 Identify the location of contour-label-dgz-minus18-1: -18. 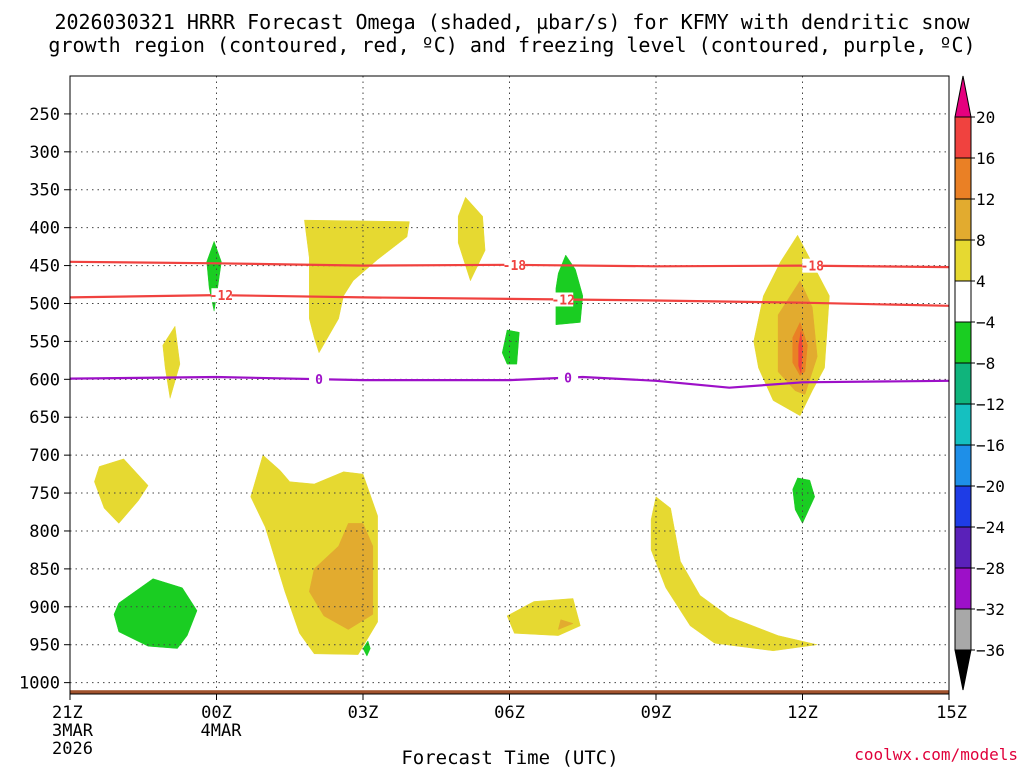
(813, 267).